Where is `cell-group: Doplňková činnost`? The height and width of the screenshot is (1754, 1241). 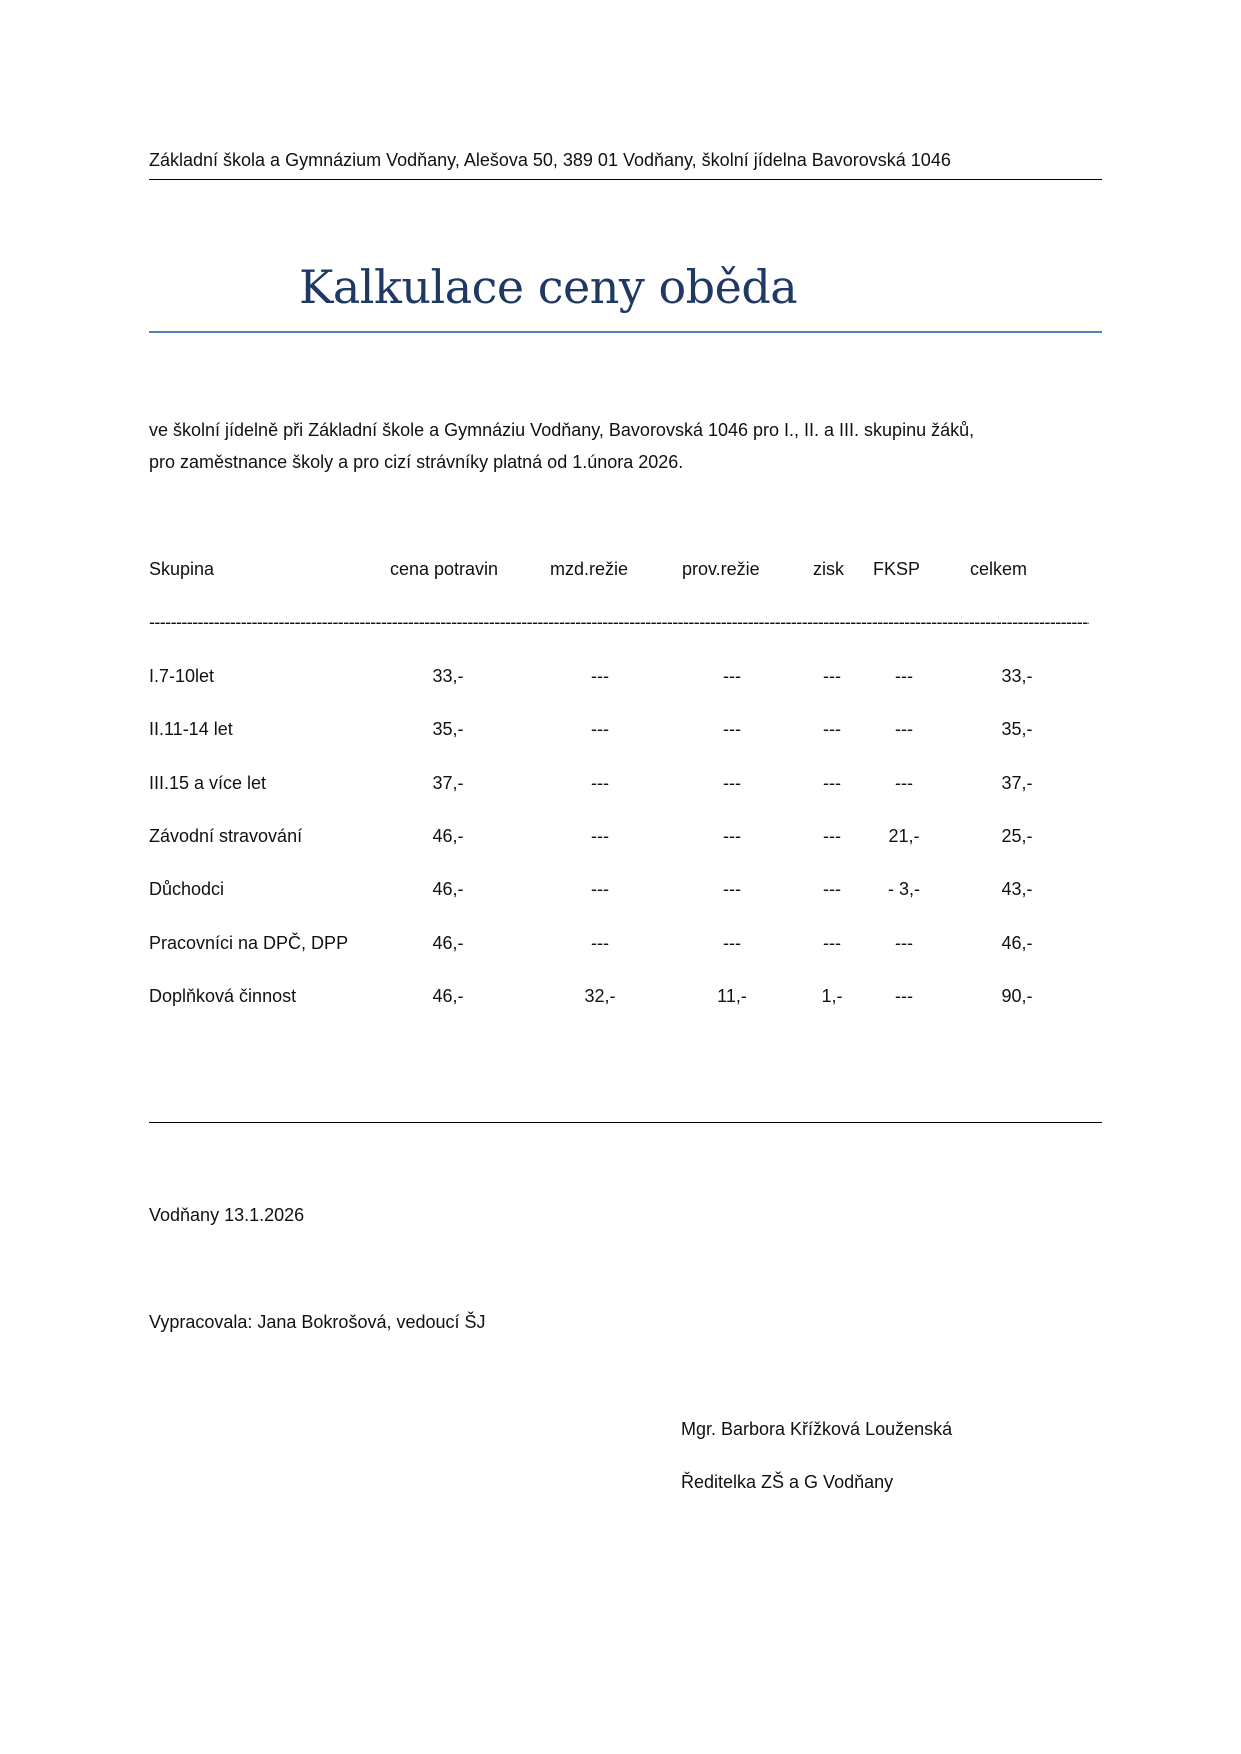 cell-group: Doplňková činnost is located at coordinates (223, 996).